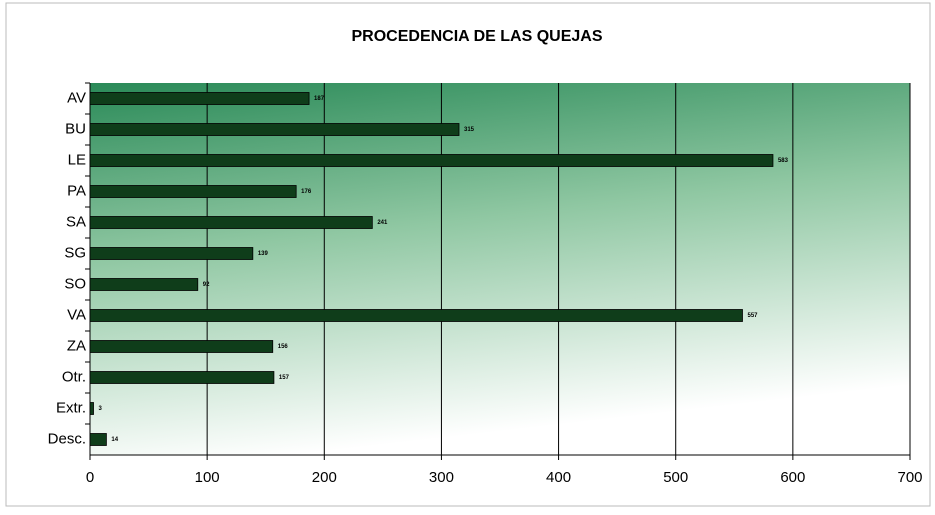 The image size is (935, 515). I want to click on y-tick-label: SG, so click(75, 252).